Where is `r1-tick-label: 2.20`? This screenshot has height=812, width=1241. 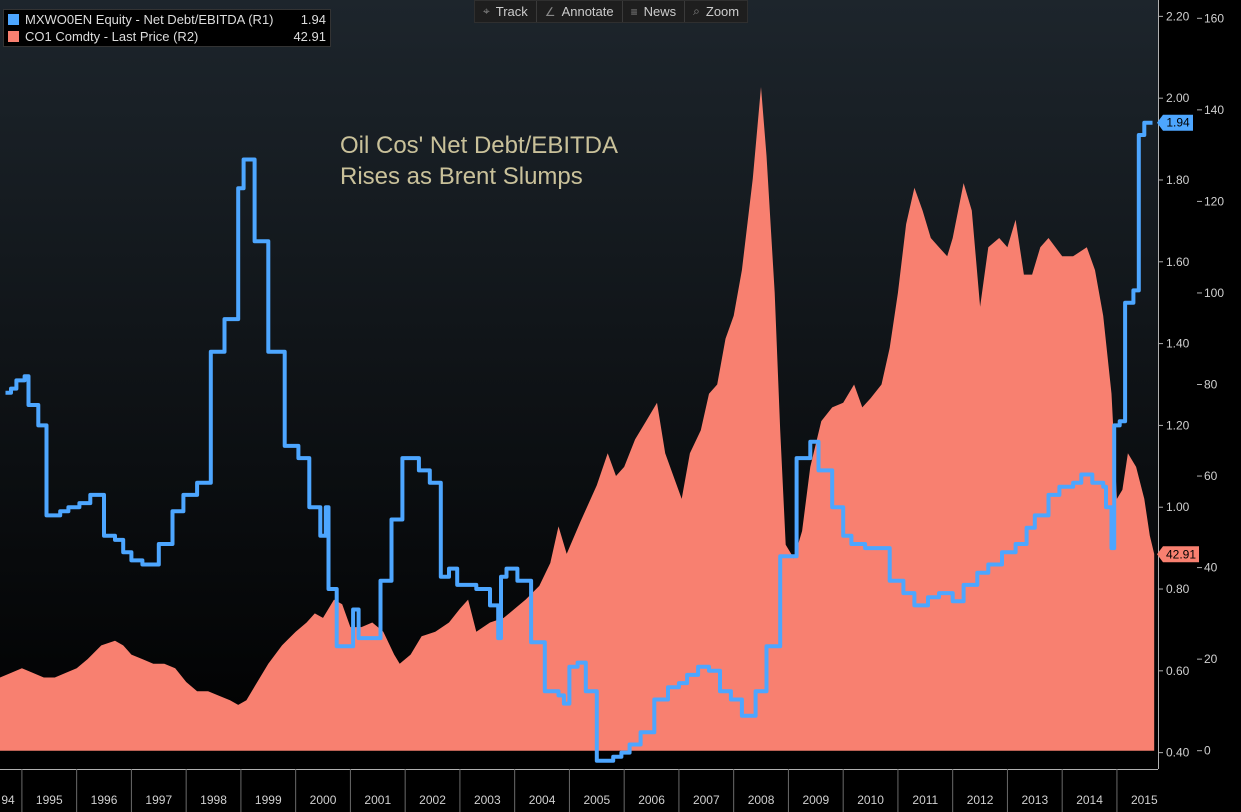 r1-tick-label: 2.20 is located at coordinates (1178, 16).